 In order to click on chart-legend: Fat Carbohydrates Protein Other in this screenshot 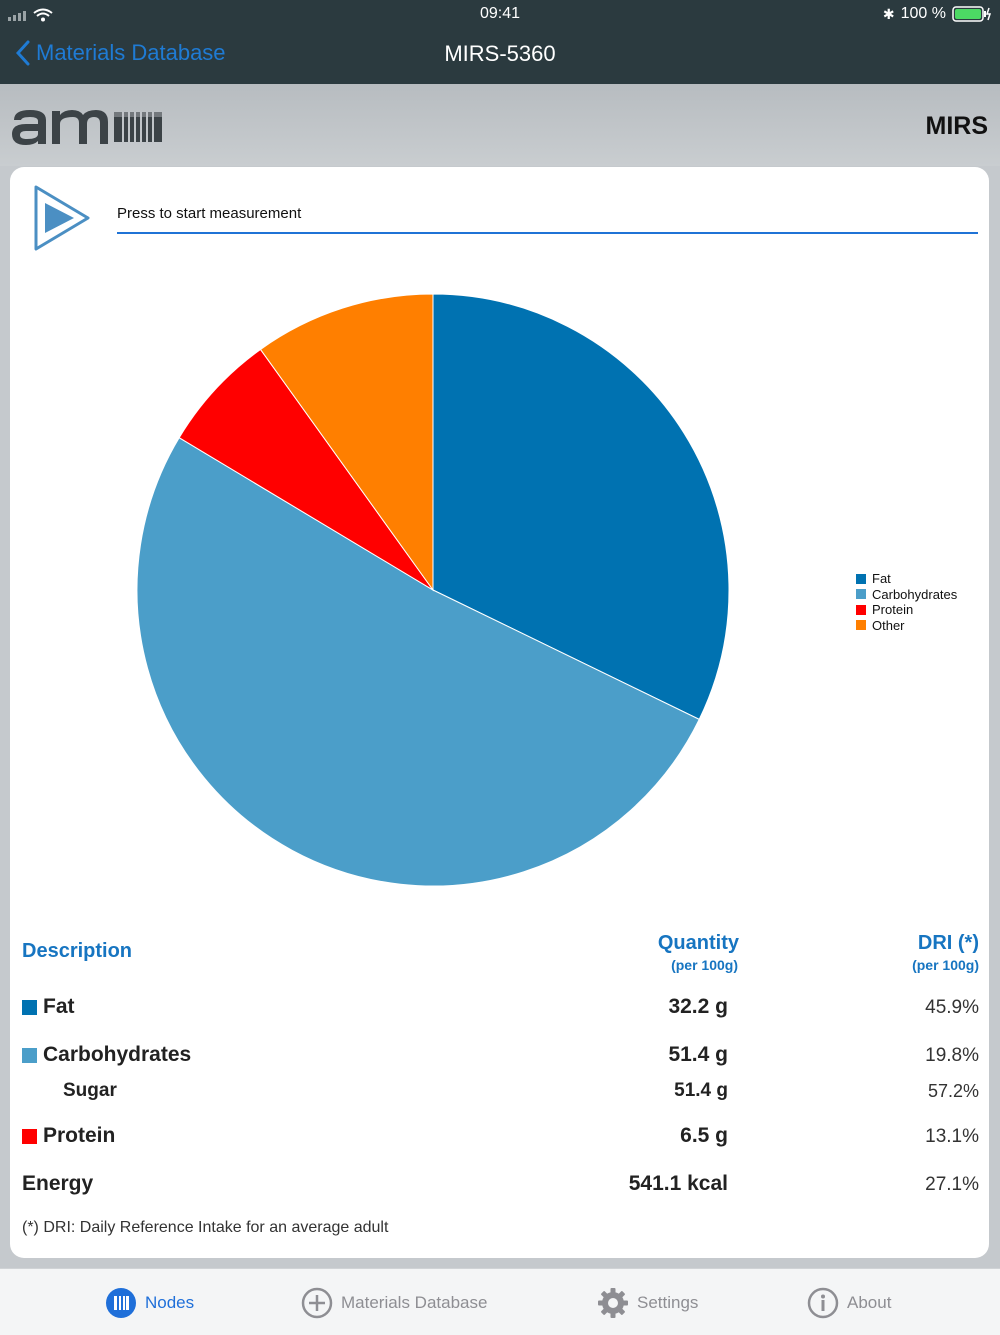, I will do `click(906, 602)`.